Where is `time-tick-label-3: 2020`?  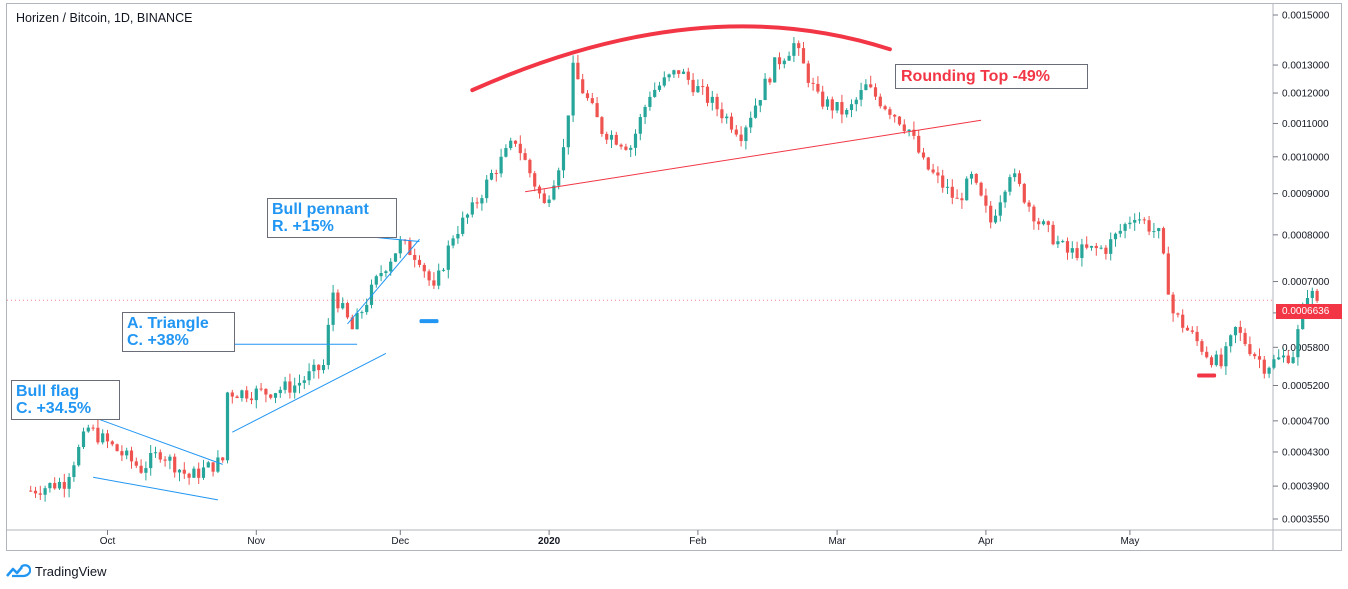 time-tick-label-3: 2020 is located at coordinates (549, 541).